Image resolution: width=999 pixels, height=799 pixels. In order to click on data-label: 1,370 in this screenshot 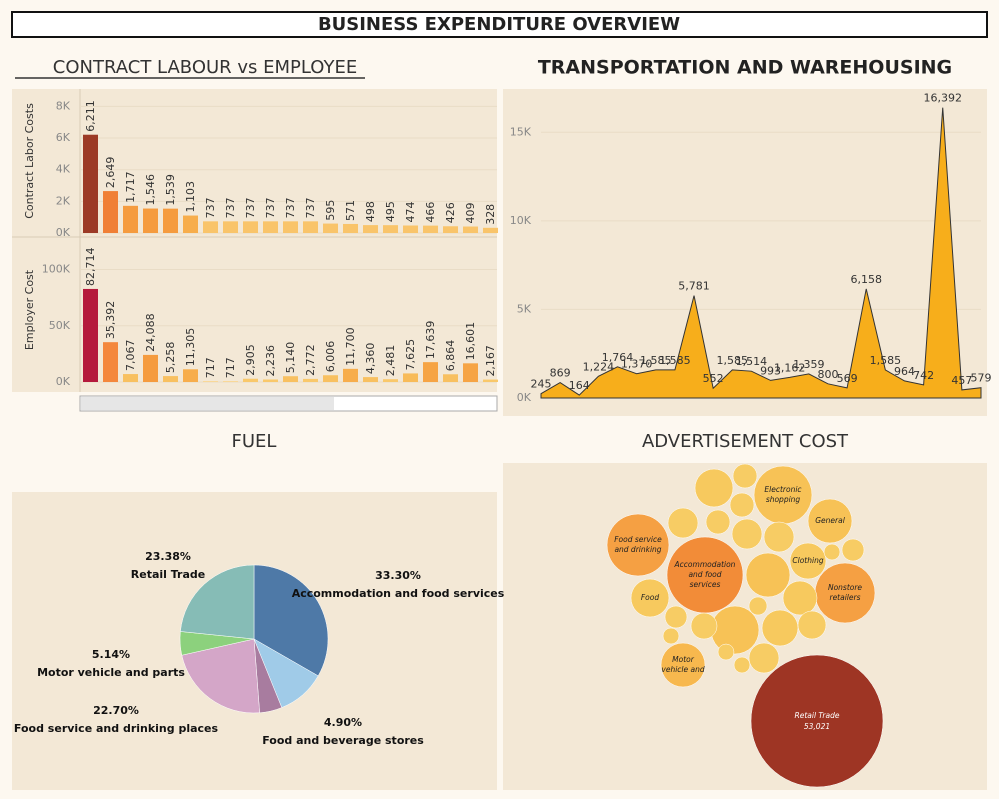, I will do `click(637, 364)`.